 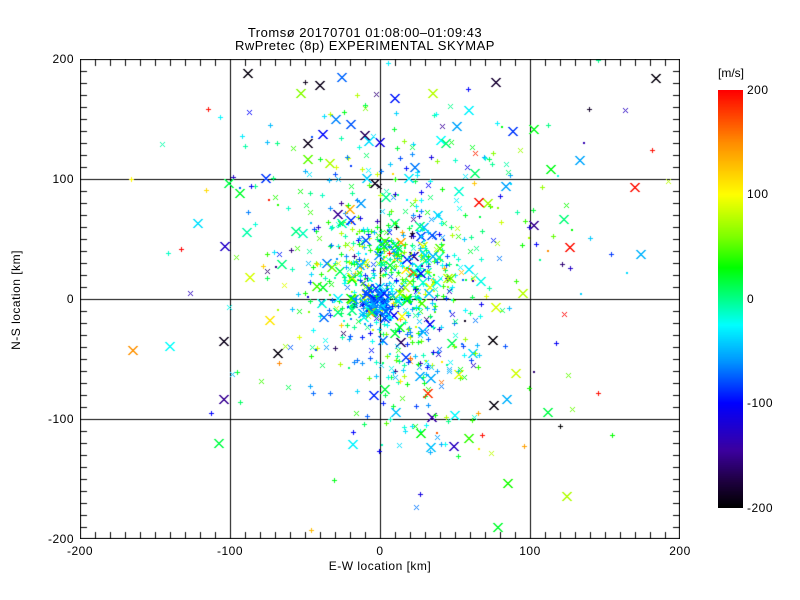 What do you see at coordinates (80, 551) in the screenshot?
I see `x-tick-neg200: -200` at bounding box center [80, 551].